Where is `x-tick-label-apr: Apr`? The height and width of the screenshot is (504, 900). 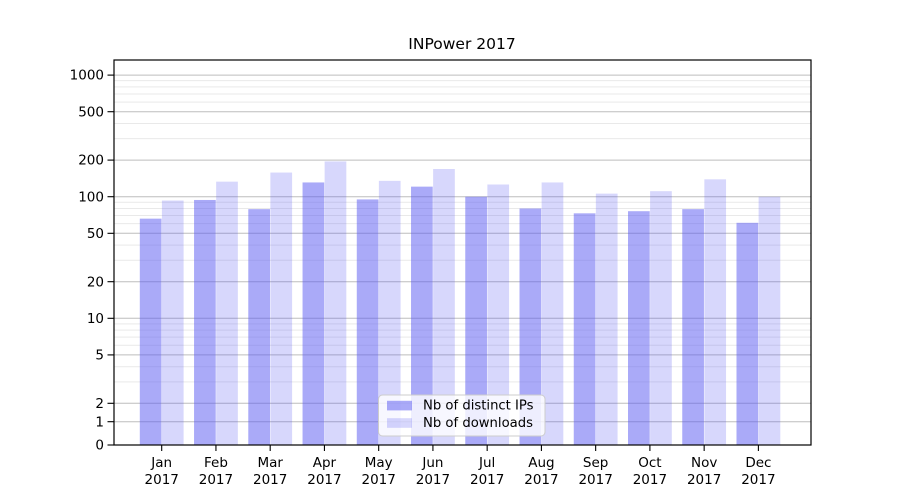
x-tick-label-apr: Apr is located at coordinates (325, 463).